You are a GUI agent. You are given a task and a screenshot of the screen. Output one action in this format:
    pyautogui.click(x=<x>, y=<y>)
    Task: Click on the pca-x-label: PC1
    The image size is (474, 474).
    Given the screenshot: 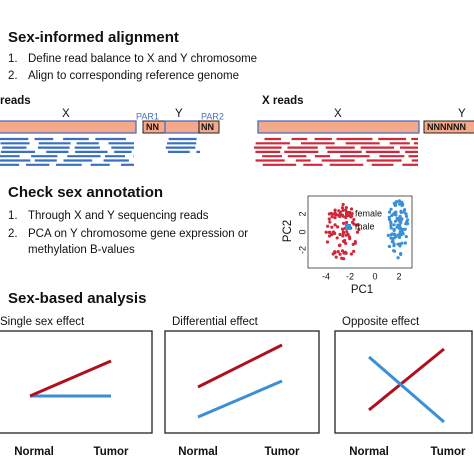 What is the action you would take?
    pyautogui.click(x=362, y=290)
    